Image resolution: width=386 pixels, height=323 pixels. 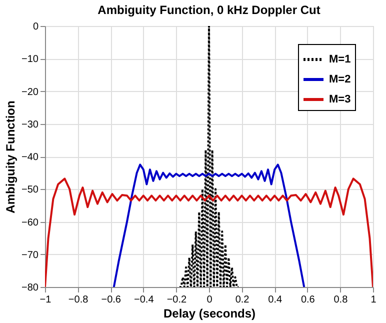 I want to click on x-tick-label: −0.2, so click(x=177, y=300).